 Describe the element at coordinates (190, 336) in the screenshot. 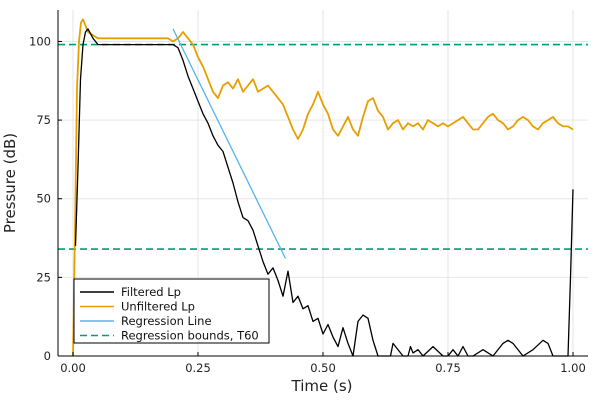

I see `legend-label: Regression bounds, T60` at that location.